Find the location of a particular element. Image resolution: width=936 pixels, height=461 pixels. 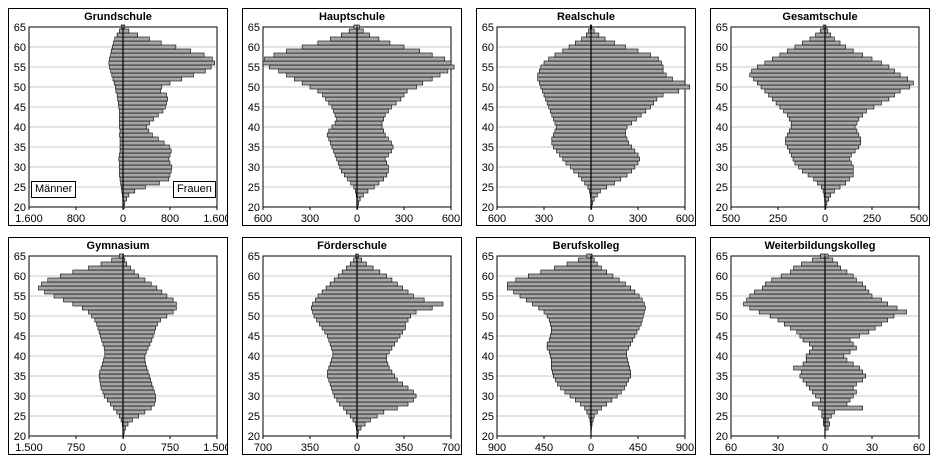

y-tick-label: 60 is located at coordinates (254, 277).